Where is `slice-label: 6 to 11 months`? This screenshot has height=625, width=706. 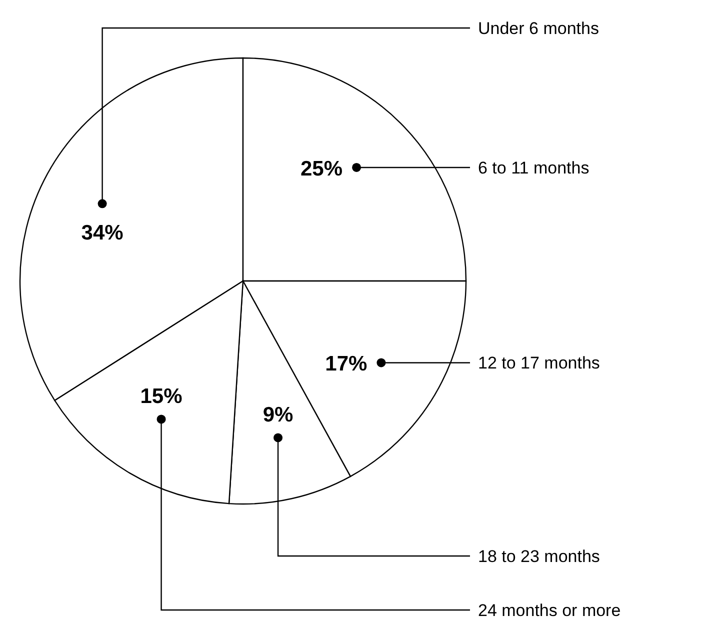
slice-label: 6 to 11 months is located at coordinates (534, 168).